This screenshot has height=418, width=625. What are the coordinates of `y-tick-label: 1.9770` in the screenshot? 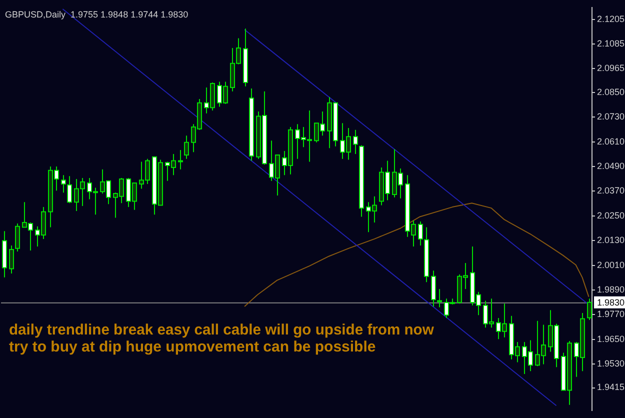 It's located at (611, 314).